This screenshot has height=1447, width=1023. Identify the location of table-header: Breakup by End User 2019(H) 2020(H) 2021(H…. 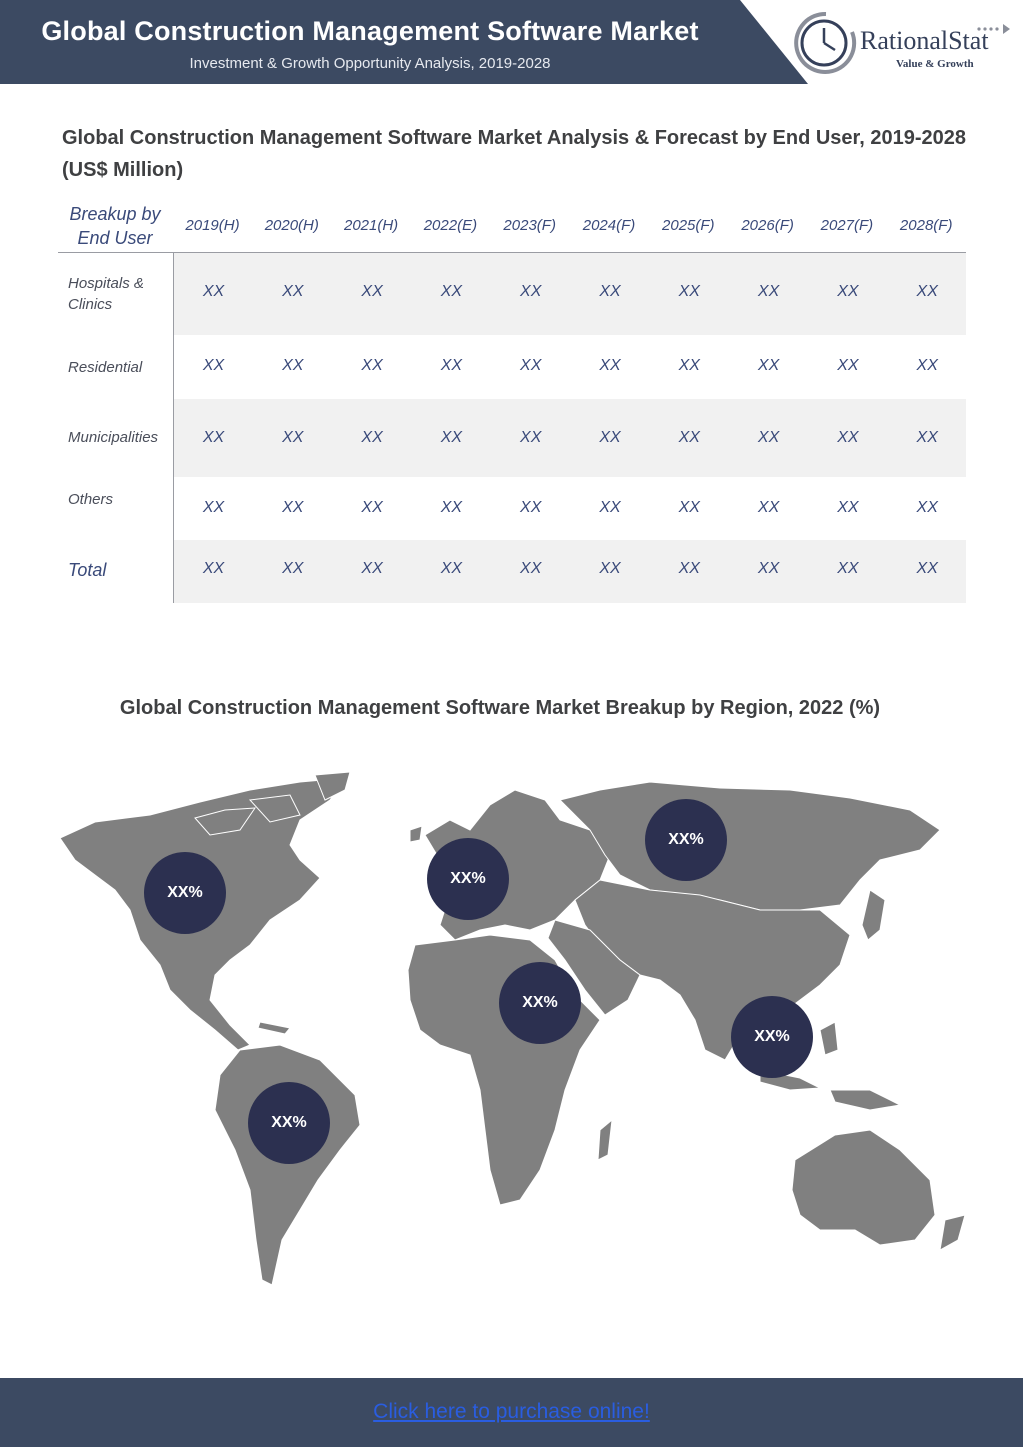
(512, 226).